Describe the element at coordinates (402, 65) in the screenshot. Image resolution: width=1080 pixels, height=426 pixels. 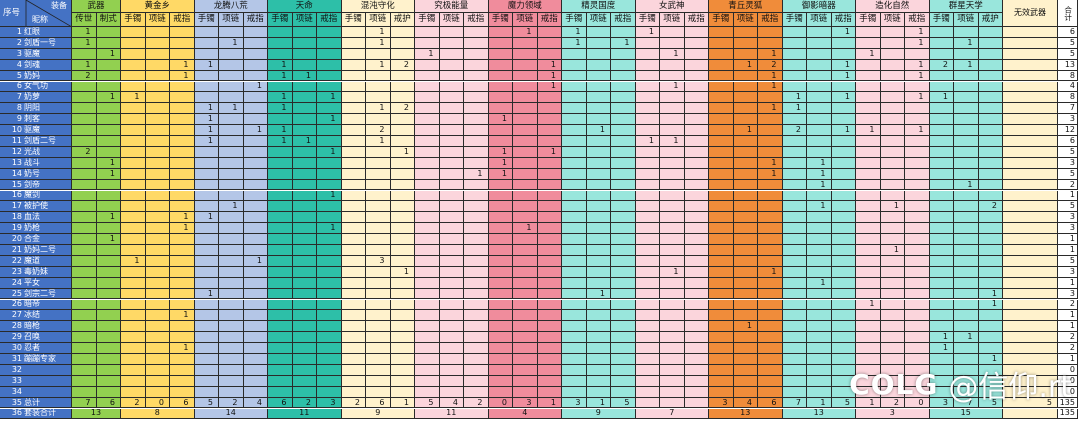
I see `data-cell: 2` at that location.